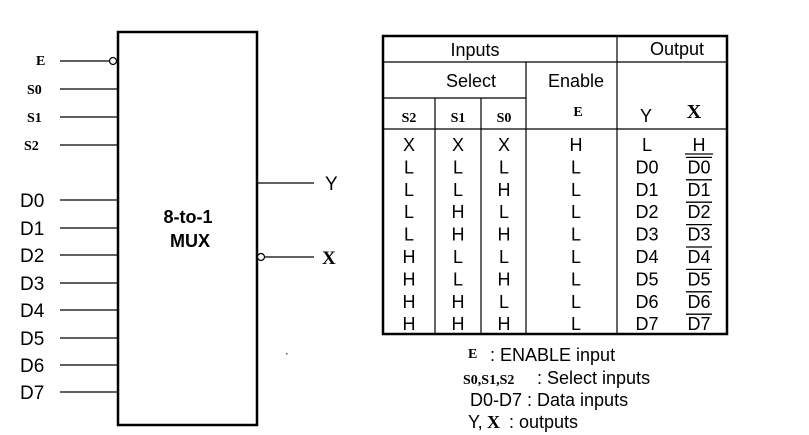 The width and height of the screenshot is (809, 435). What do you see at coordinates (504, 118) in the screenshot?
I see `col-s0: S0` at bounding box center [504, 118].